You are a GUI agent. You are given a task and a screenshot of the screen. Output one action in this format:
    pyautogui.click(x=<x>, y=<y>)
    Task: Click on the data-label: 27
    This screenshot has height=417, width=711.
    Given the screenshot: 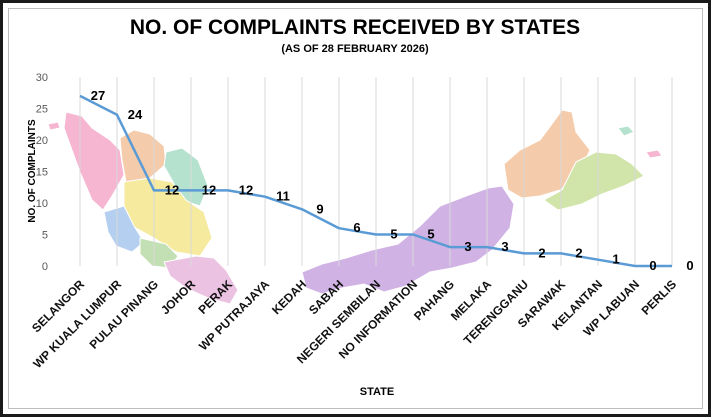 What is the action you would take?
    pyautogui.click(x=98, y=95)
    